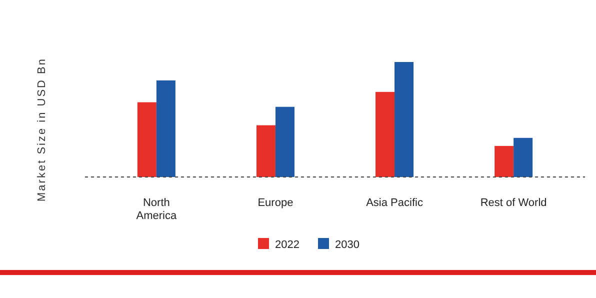 The height and width of the screenshot is (298, 596). Describe the element at coordinates (42, 130) in the screenshot. I see `y-axis-title: Market Size in USD Bn` at that location.